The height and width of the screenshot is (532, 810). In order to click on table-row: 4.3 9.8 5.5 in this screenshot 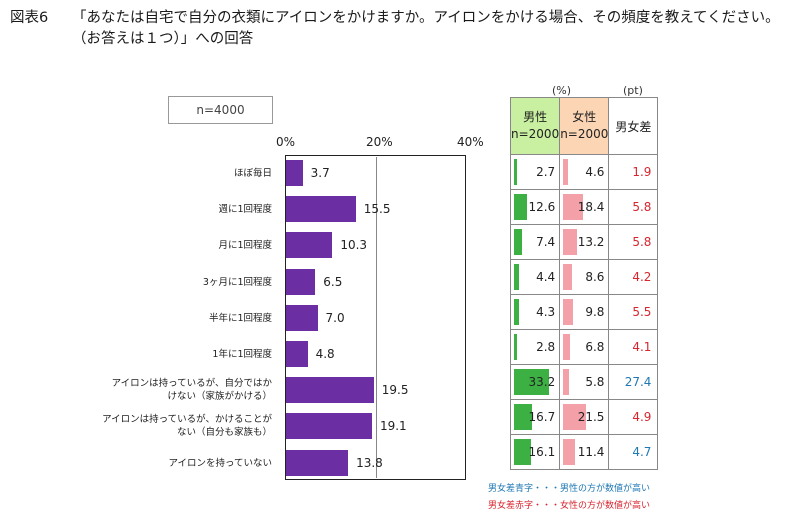, I will do `click(584, 312)`.